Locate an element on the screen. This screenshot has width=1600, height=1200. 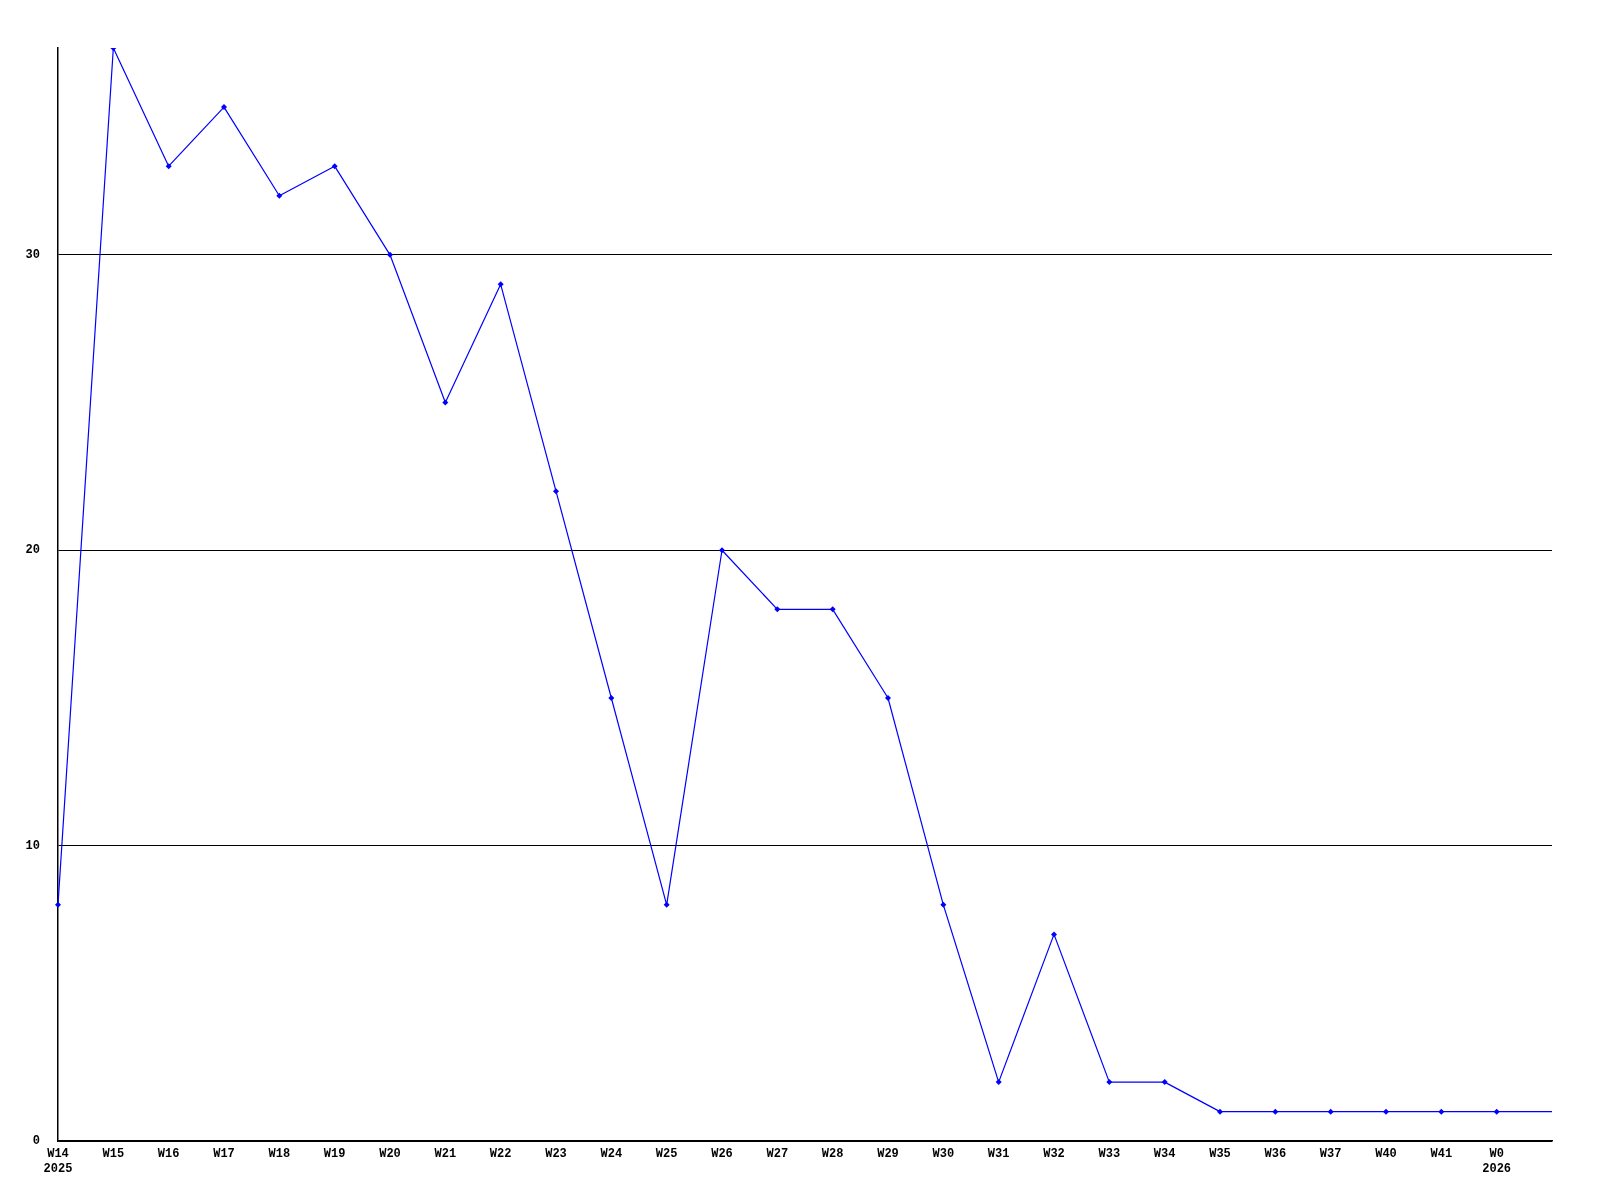
x-tick-label: W29 is located at coordinates (888, 1154).